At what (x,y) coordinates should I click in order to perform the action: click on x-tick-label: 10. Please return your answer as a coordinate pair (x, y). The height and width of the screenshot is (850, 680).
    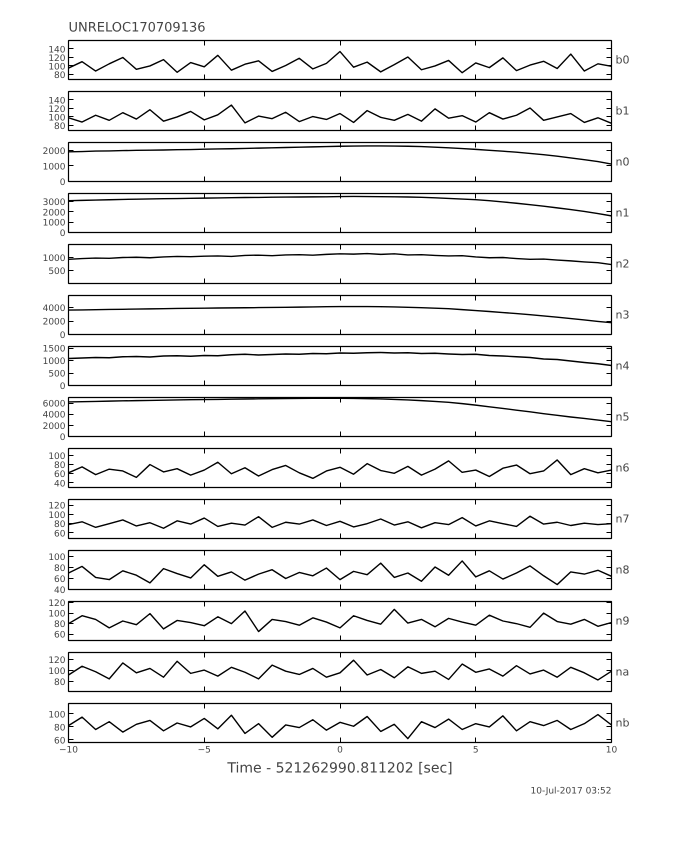
    Looking at the image, I should click on (612, 751).